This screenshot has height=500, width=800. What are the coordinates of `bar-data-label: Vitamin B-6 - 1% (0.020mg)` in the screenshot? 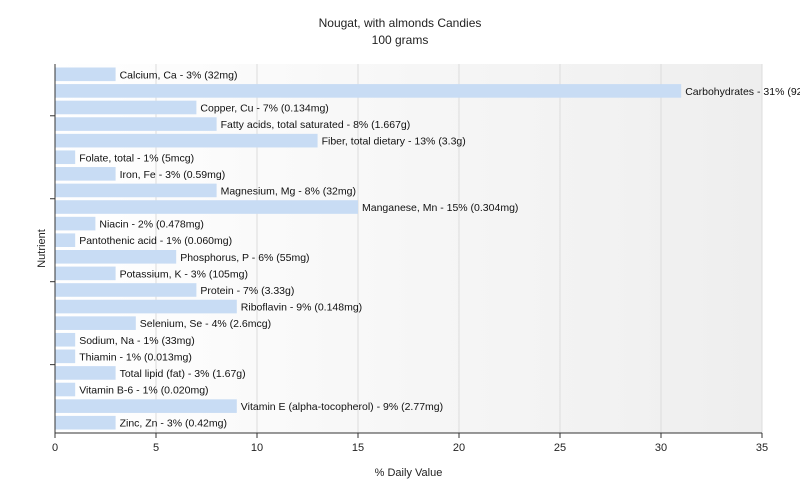 It's located at (143, 391).